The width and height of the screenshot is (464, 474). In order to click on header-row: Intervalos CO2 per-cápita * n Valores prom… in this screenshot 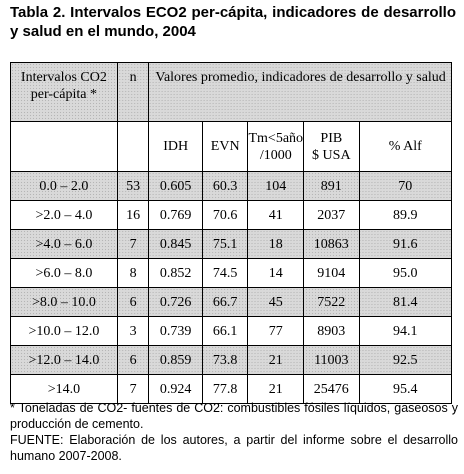, I will do `click(231, 92)`.